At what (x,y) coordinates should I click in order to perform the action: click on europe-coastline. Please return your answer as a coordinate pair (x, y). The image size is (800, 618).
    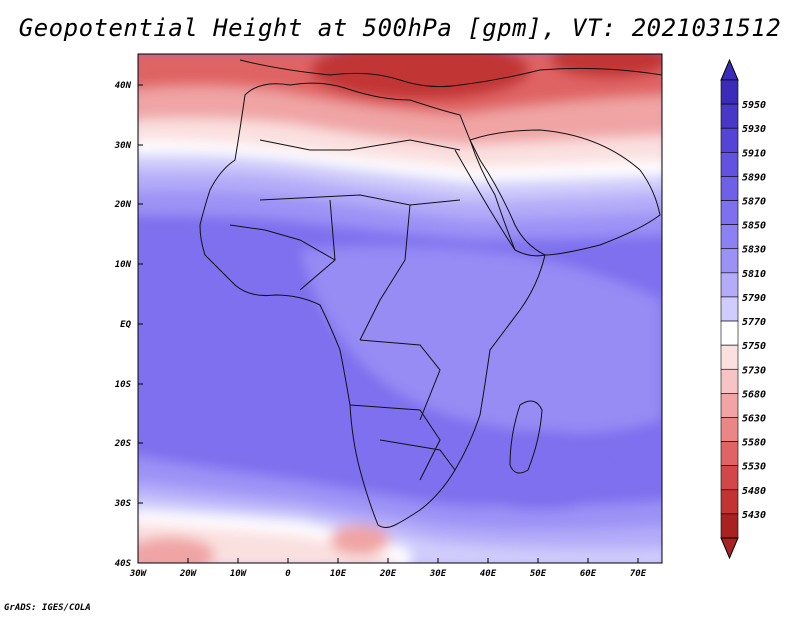
    Looking at the image, I should click on (450, 73).